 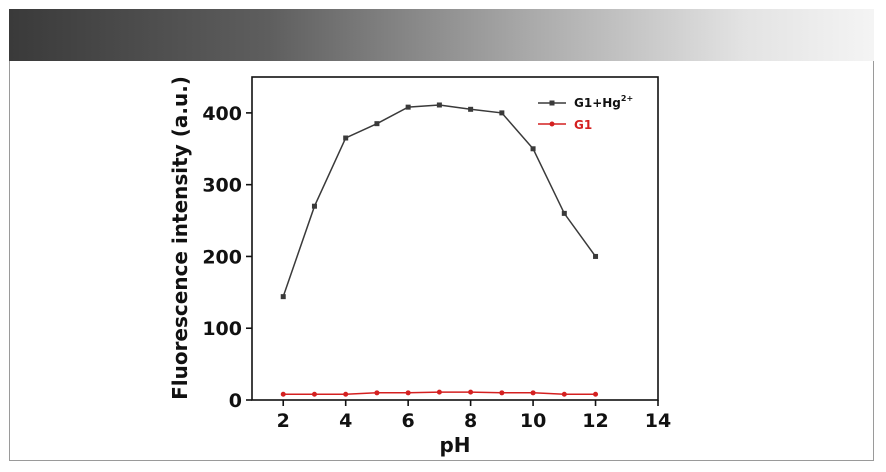 What do you see at coordinates (585, 113) in the screenshot?
I see `legend: G1+Hg2+ G1` at bounding box center [585, 113].